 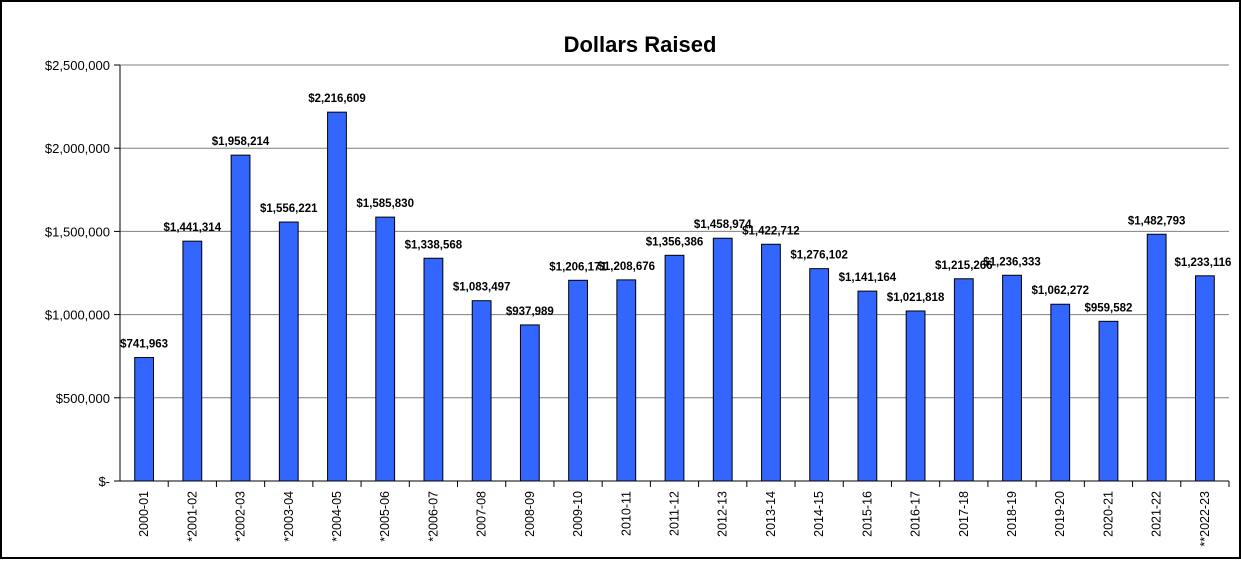 I want to click on y-tick-label: $2,000,000, so click(x=77, y=148).